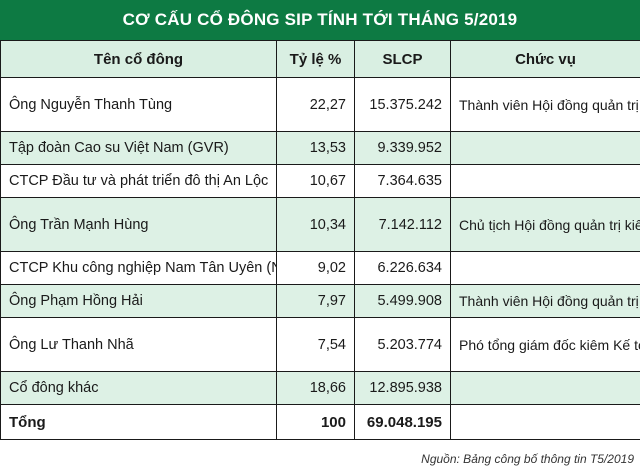  I want to click on shareholder-role: Phó tổng giám đốc kiêm Kế toán trưởng, so click(545, 344).